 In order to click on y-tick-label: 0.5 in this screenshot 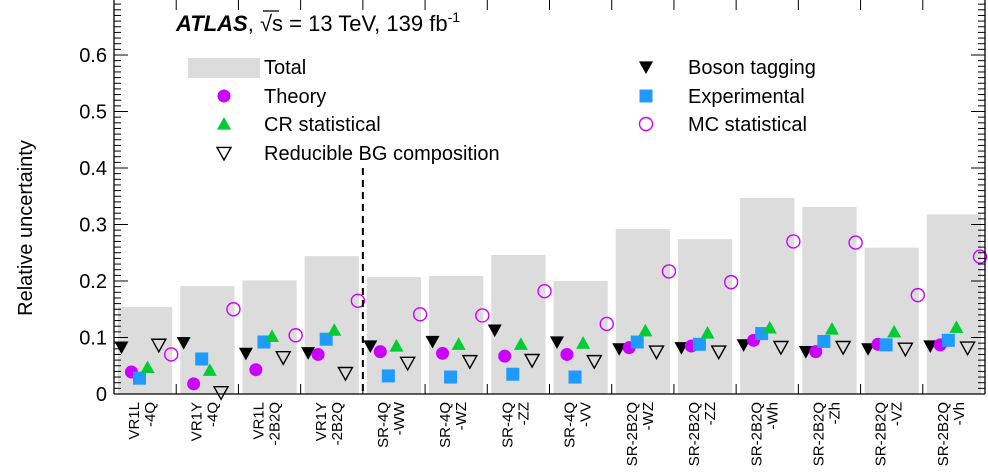, I will do `click(93, 113)`.